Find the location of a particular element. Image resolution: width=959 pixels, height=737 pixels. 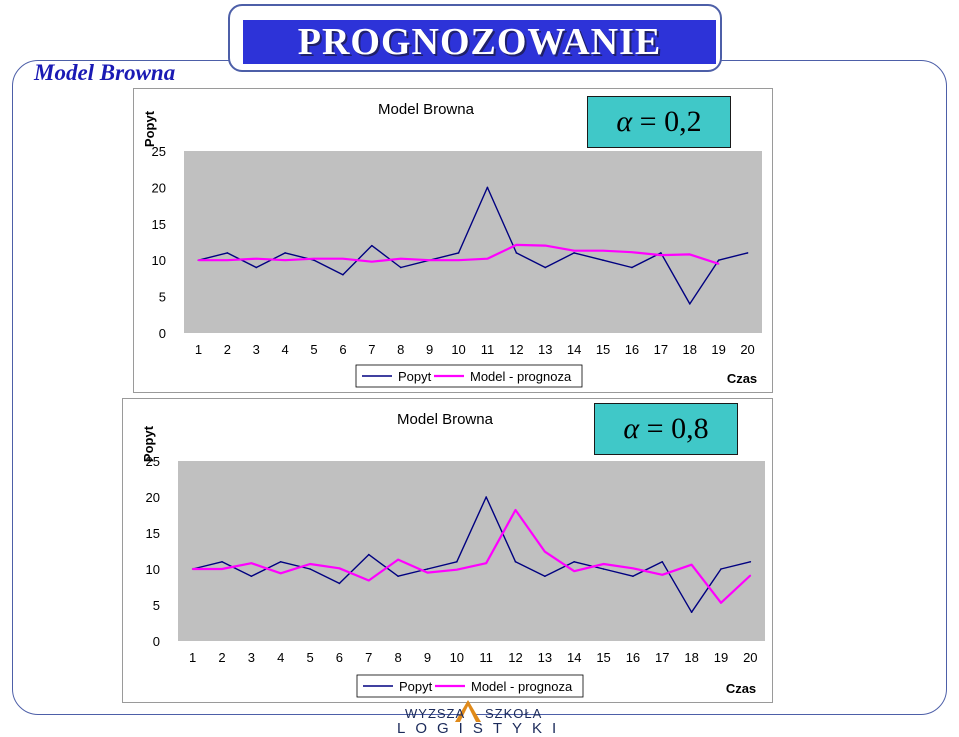

logo-word-1: WYZSZA is located at coordinates (435, 713).